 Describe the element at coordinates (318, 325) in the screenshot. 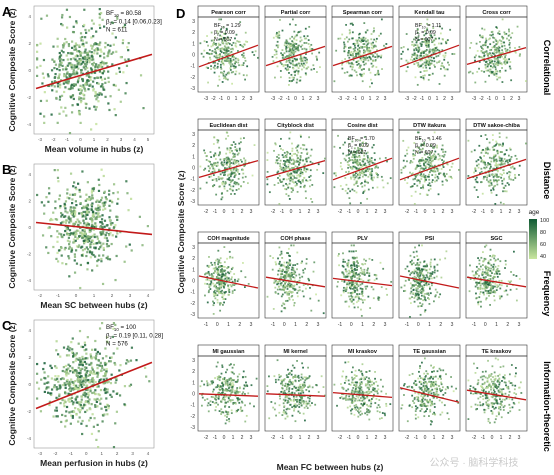

I see `x-tick-label: 3` at that location.